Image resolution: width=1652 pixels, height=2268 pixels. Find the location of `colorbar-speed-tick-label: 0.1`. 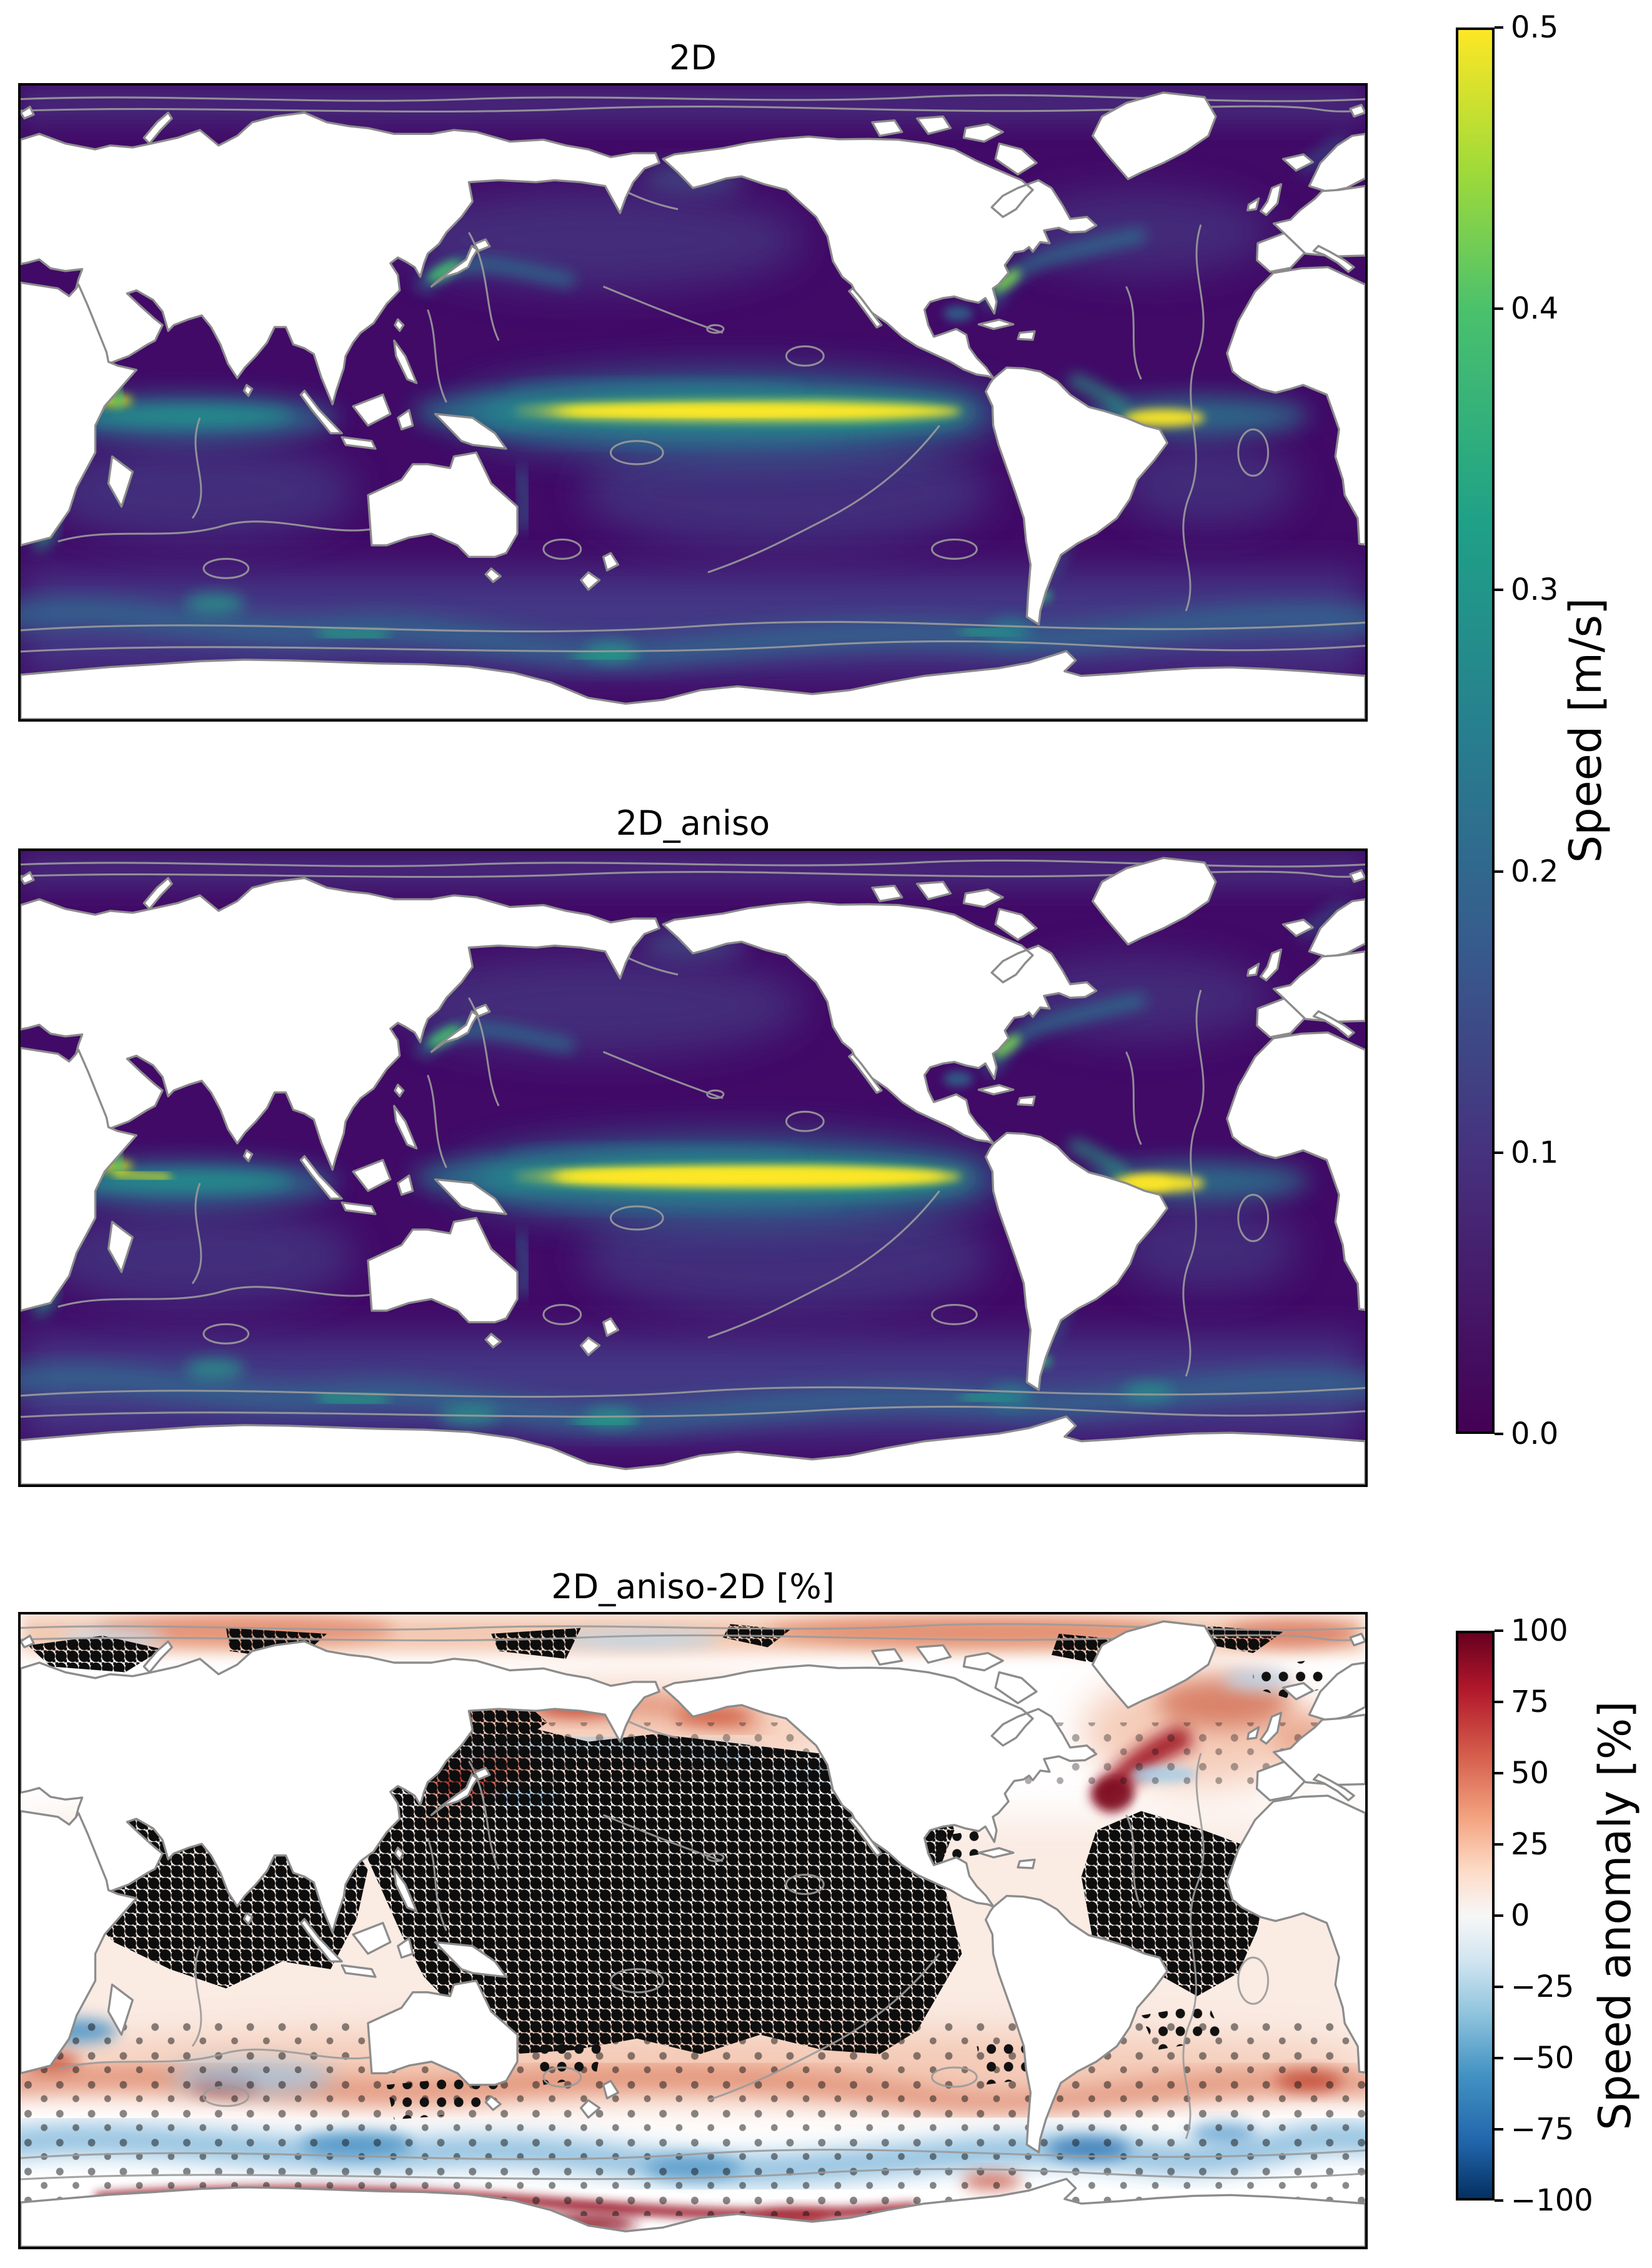

colorbar-speed-tick-label: 0.1 is located at coordinates (1535, 1152).